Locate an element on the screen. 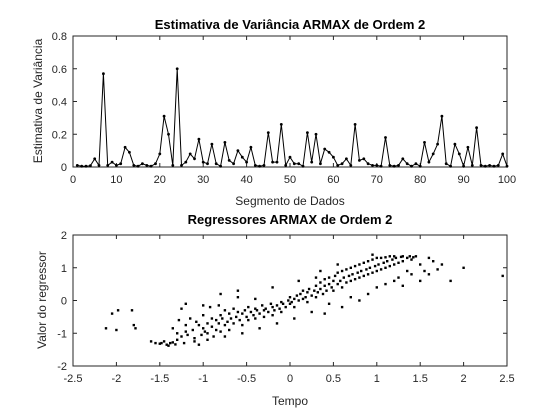  x-tick-label: -0.5 is located at coordinates (246, 379).